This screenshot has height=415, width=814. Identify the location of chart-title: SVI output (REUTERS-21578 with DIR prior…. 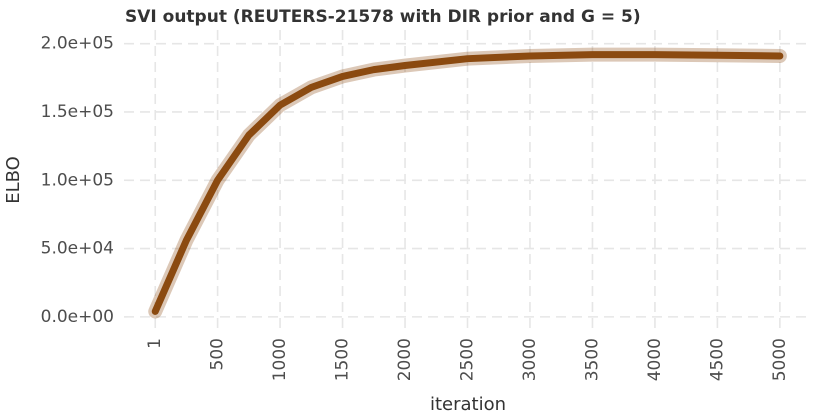
(383, 17).